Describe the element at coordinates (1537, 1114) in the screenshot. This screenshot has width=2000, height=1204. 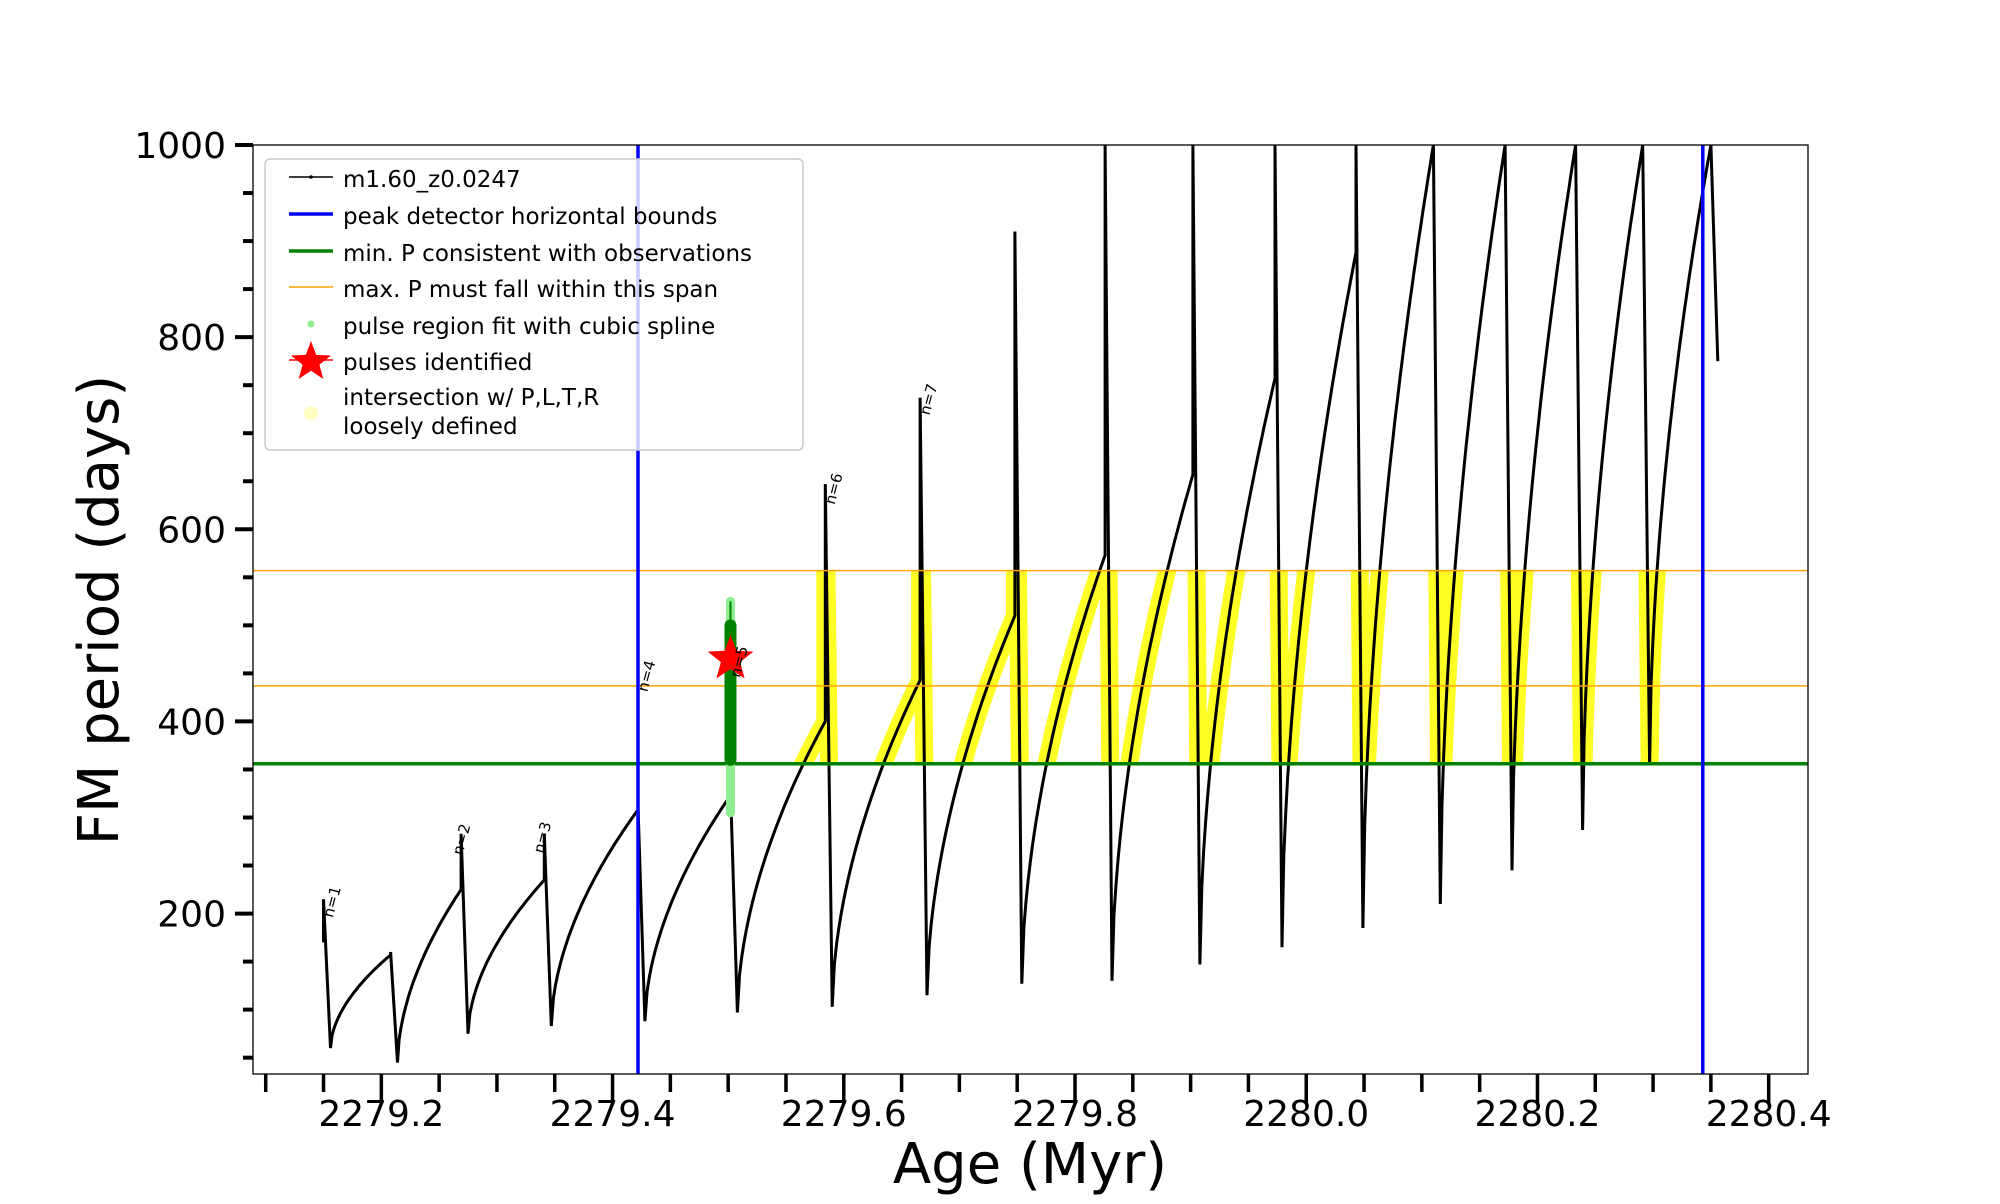
I see `x-tick-label: 2280.2` at that location.